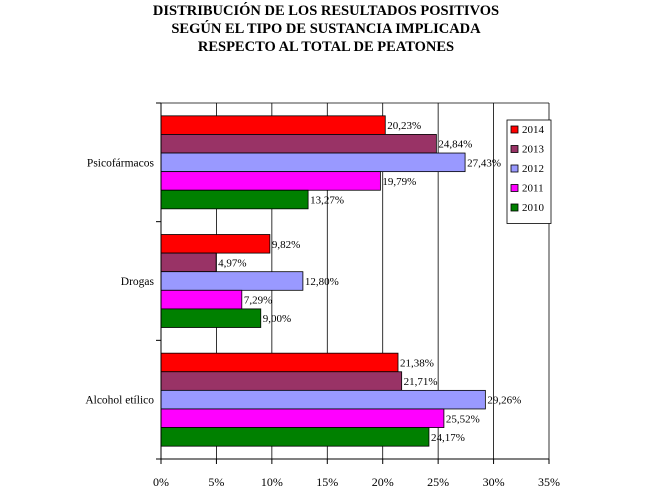  Describe the element at coordinates (438, 482) in the screenshot. I see `x-tick-label: 25%` at that location.